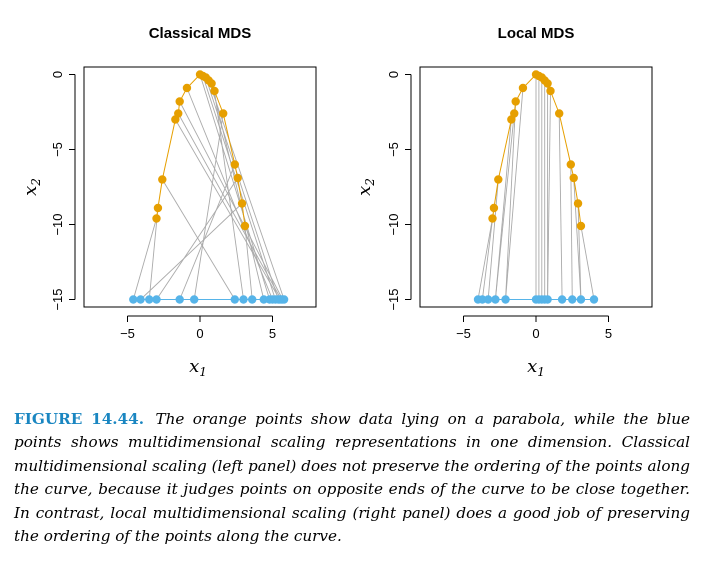  I want to click on panel-title: Classical MDS, so click(200, 33).